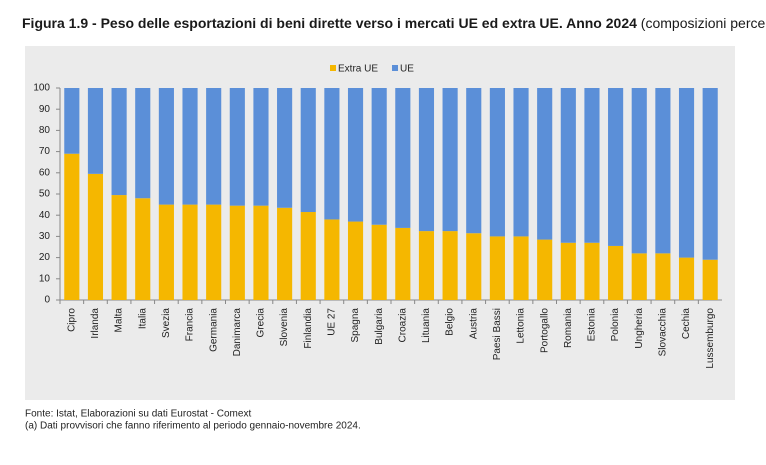 The image size is (766, 465). Describe the element at coordinates (47, 300) in the screenshot. I see `y-tick-label: 0` at that location.